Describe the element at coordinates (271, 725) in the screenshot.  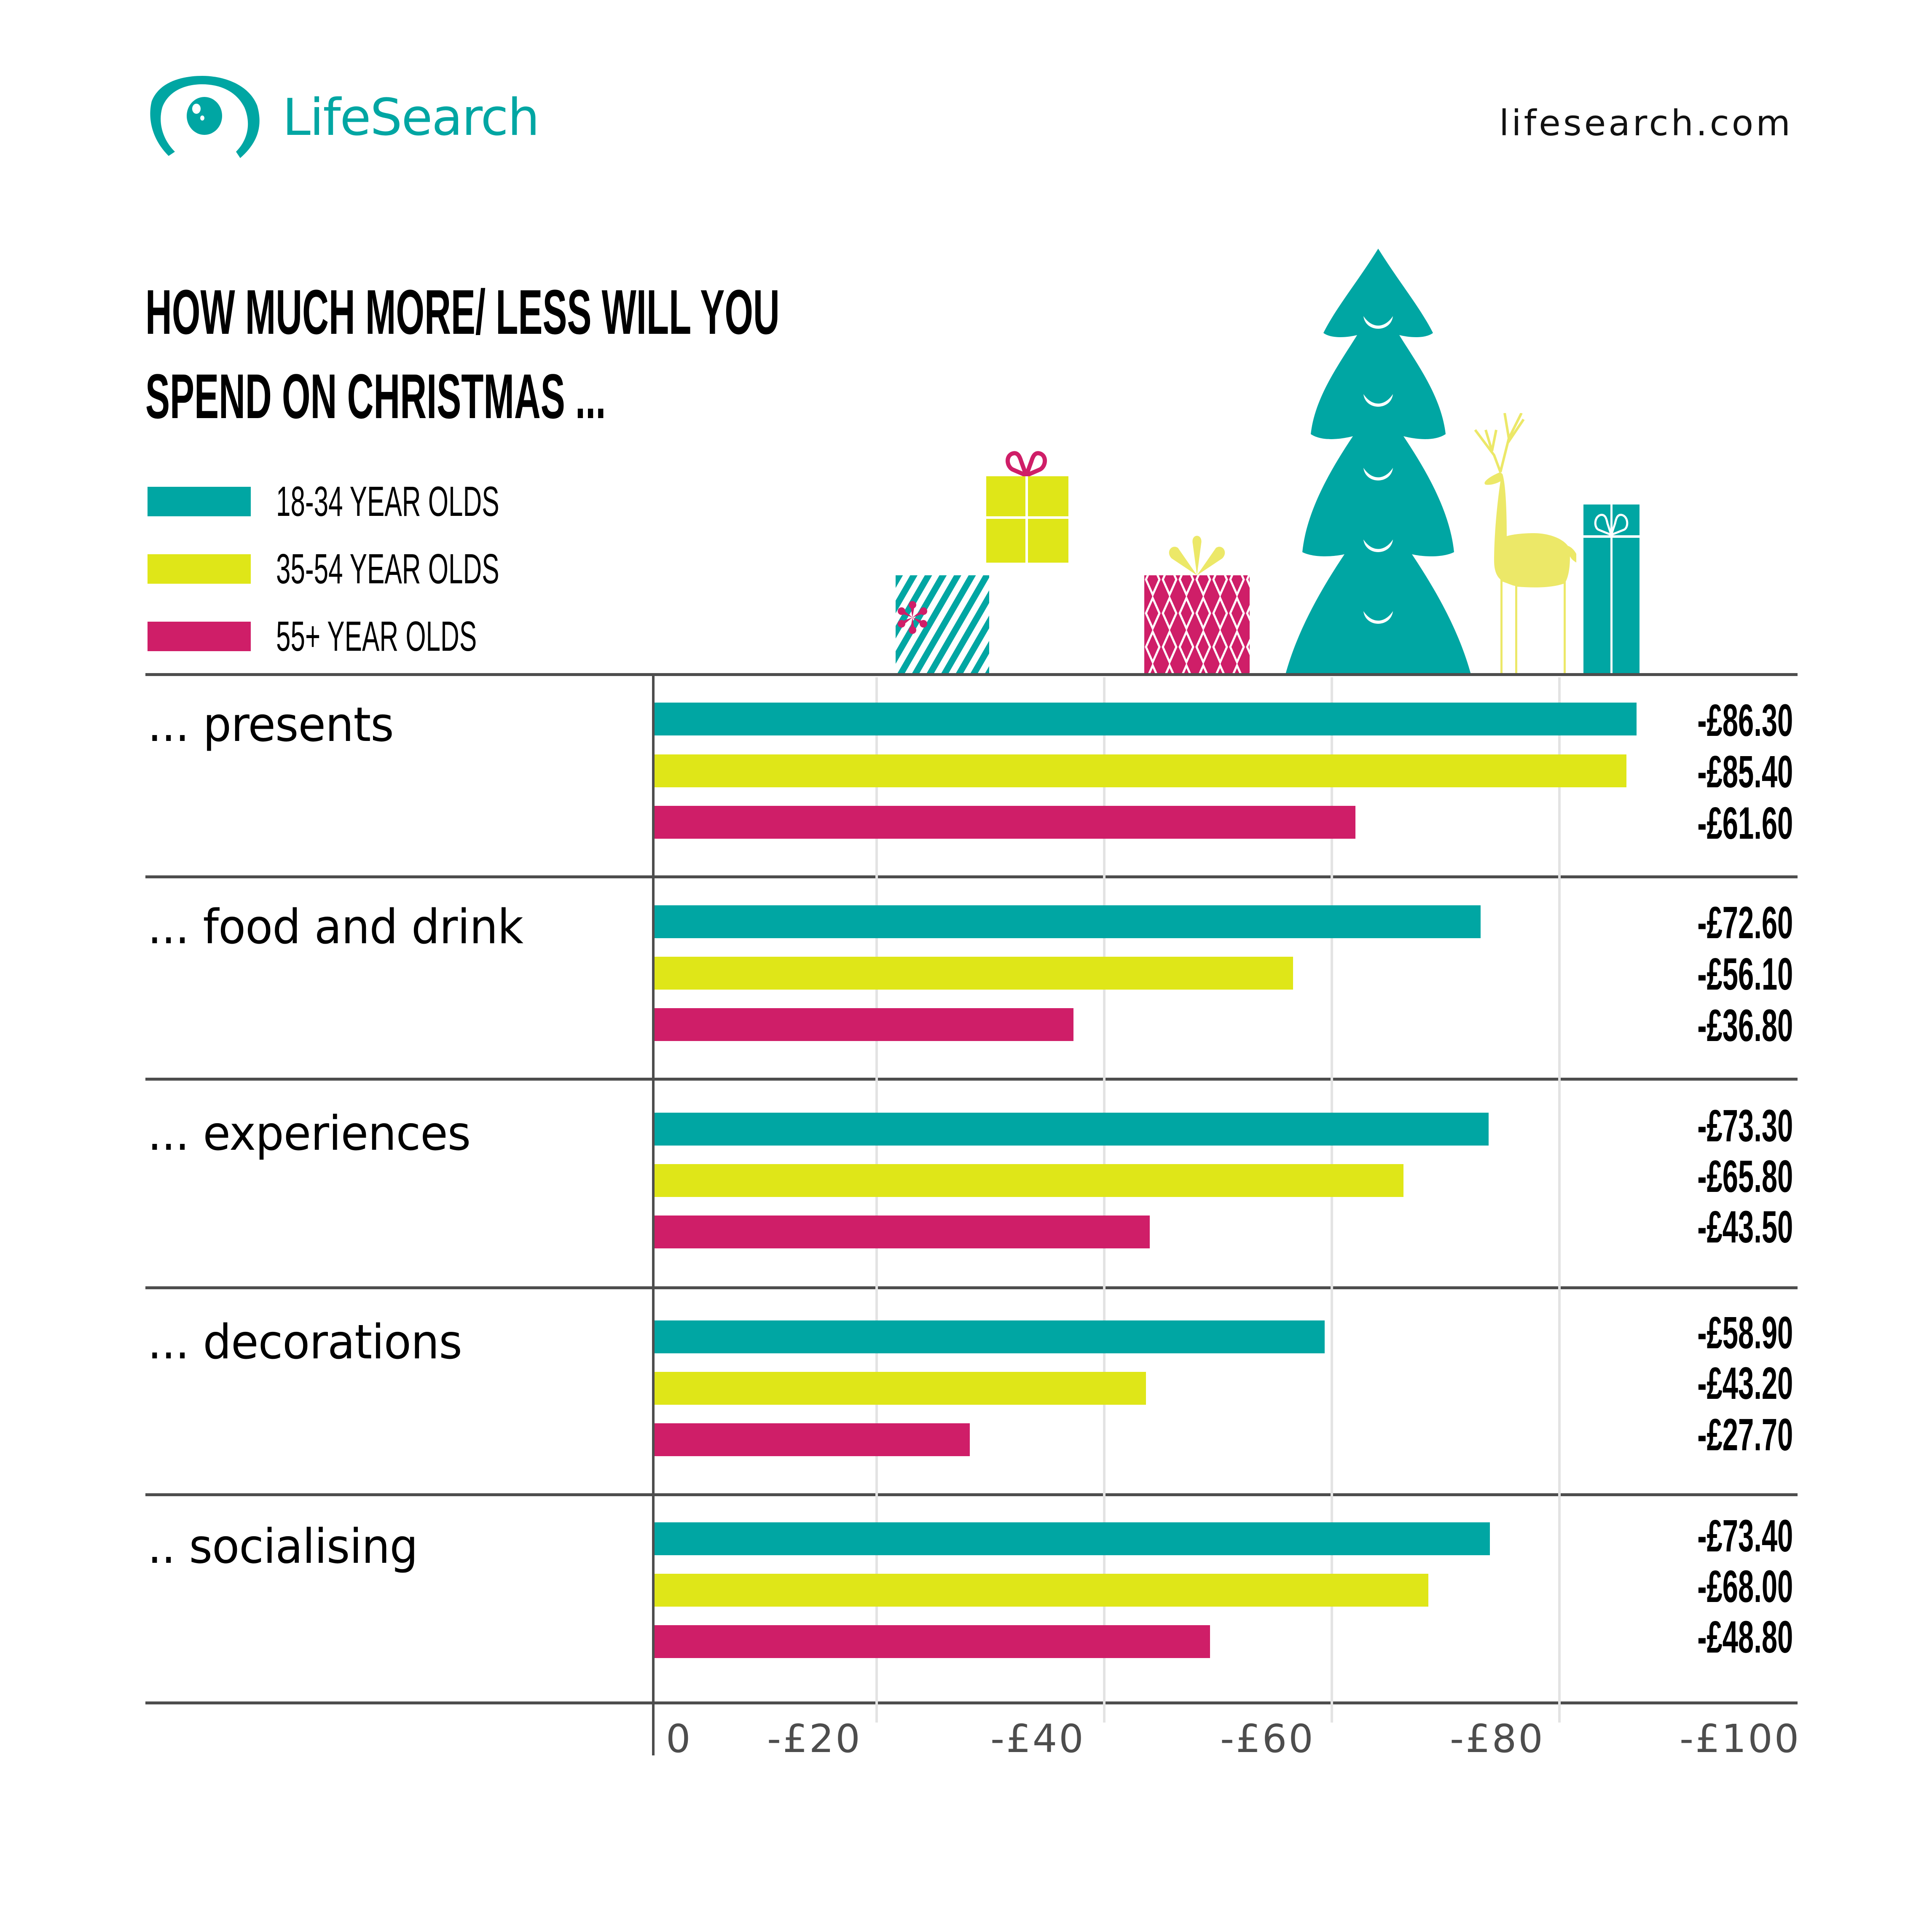
I see `category-label-presents: ... presents` at that location.